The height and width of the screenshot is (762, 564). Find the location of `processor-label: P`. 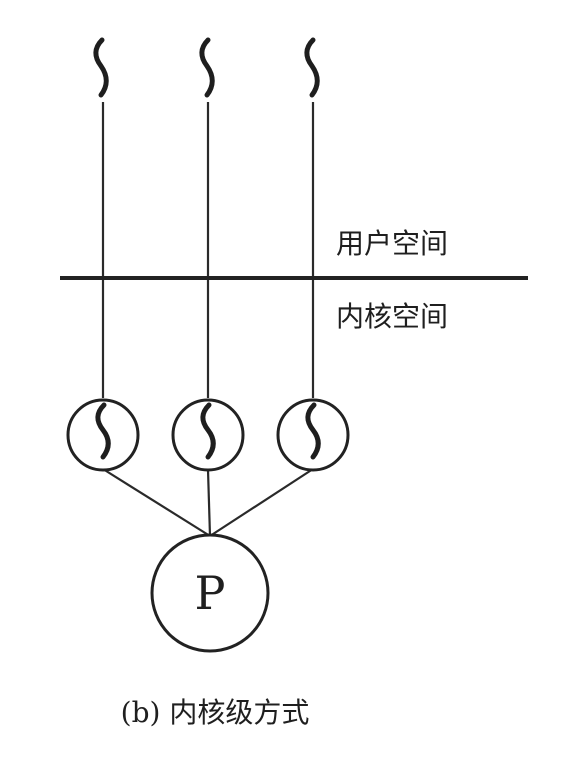

processor-label: P is located at coordinates (210, 593).